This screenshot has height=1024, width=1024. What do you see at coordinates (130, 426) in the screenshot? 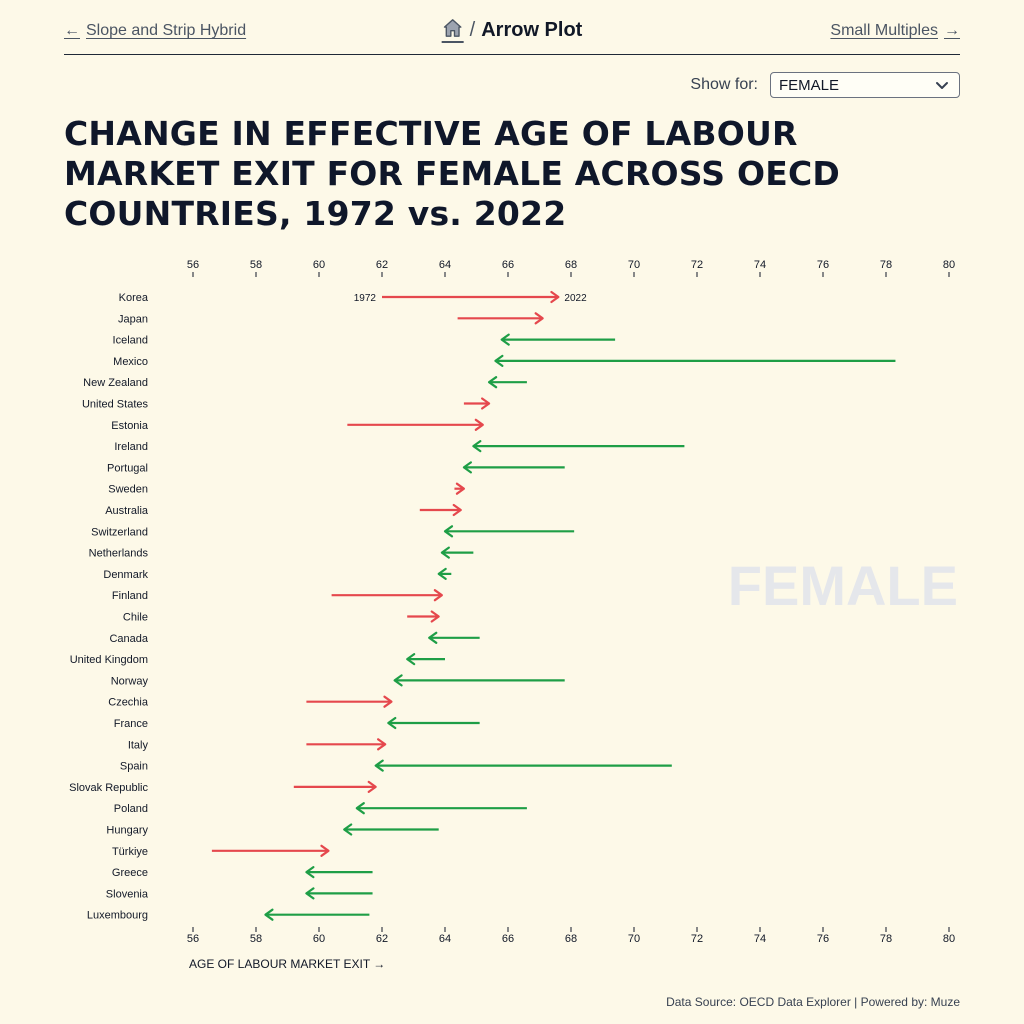
I see `country-label: Estonia` at bounding box center [130, 426].